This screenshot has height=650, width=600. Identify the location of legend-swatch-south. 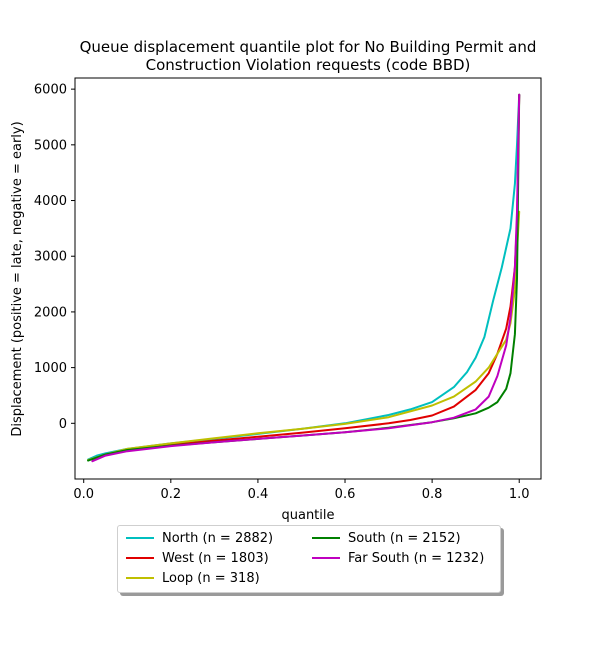
(326, 538).